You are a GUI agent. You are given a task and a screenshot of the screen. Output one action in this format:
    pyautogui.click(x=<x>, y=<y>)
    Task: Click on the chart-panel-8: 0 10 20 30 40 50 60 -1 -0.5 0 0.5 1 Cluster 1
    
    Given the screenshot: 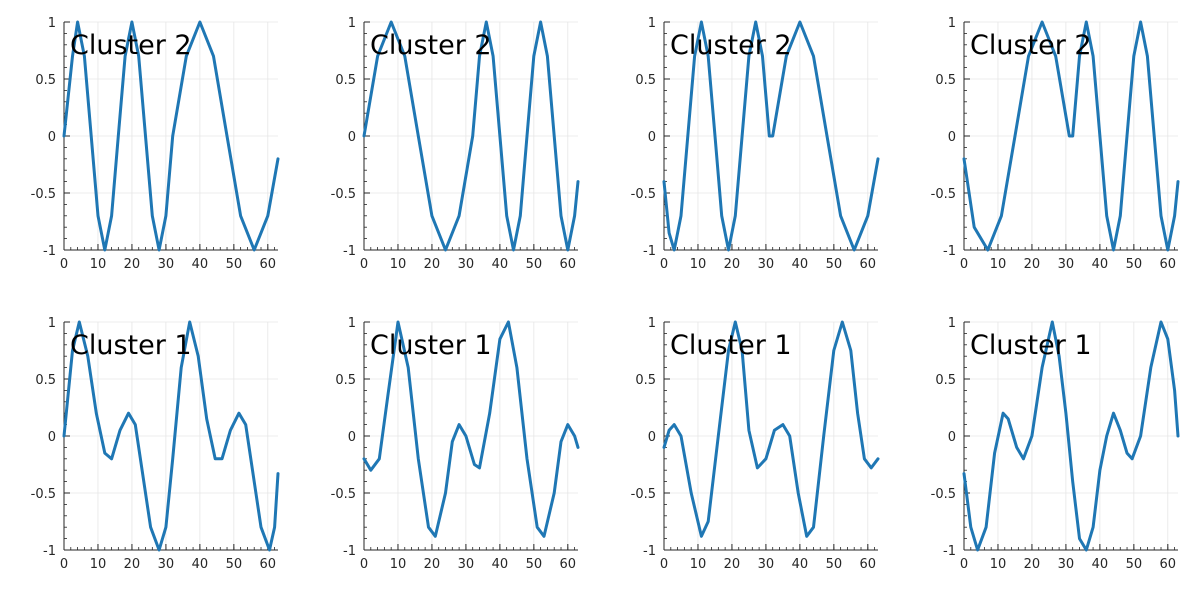 What is the action you would take?
    pyautogui.click(x=1055, y=444)
    